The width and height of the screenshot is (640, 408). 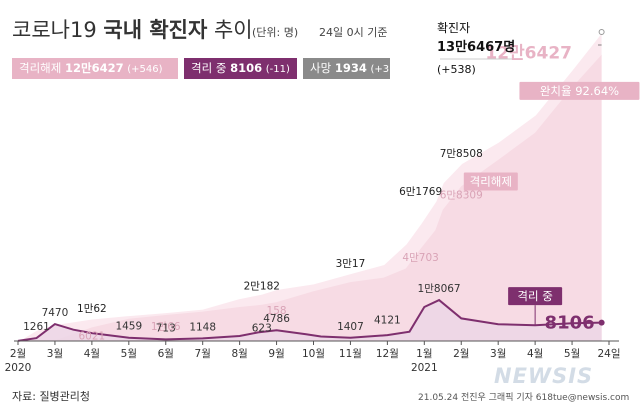 What do you see at coordinates (350, 354) in the screenshot?
I see `x-tick-label: 11월` at bounding box center [350, 354].